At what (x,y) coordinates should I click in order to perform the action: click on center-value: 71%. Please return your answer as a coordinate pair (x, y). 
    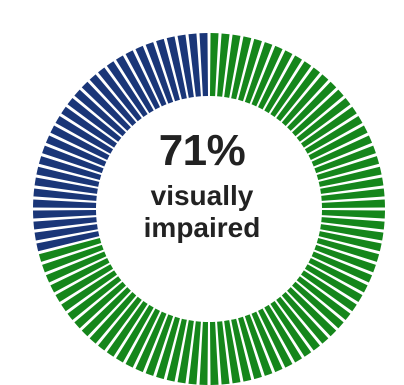
    Looking at the image, I should click on (202, 150).